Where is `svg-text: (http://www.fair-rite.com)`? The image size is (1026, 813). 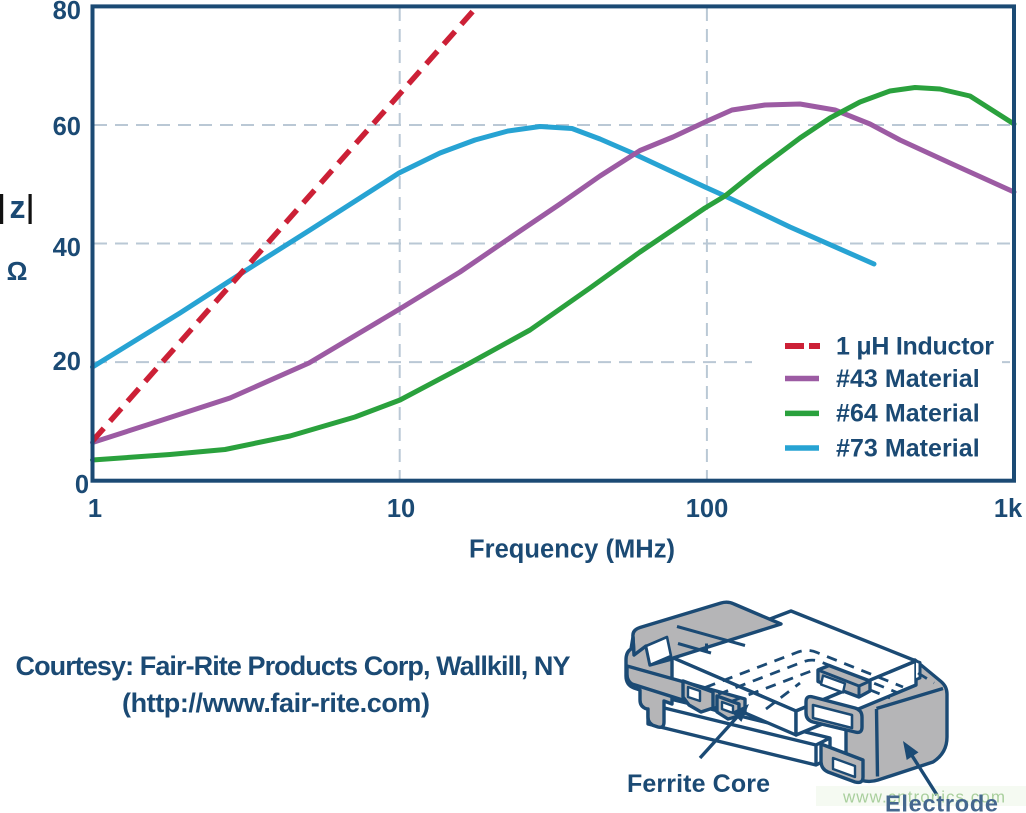 svg-text: (http://www.fair-rite.com) is located at coordinates (276, 703).